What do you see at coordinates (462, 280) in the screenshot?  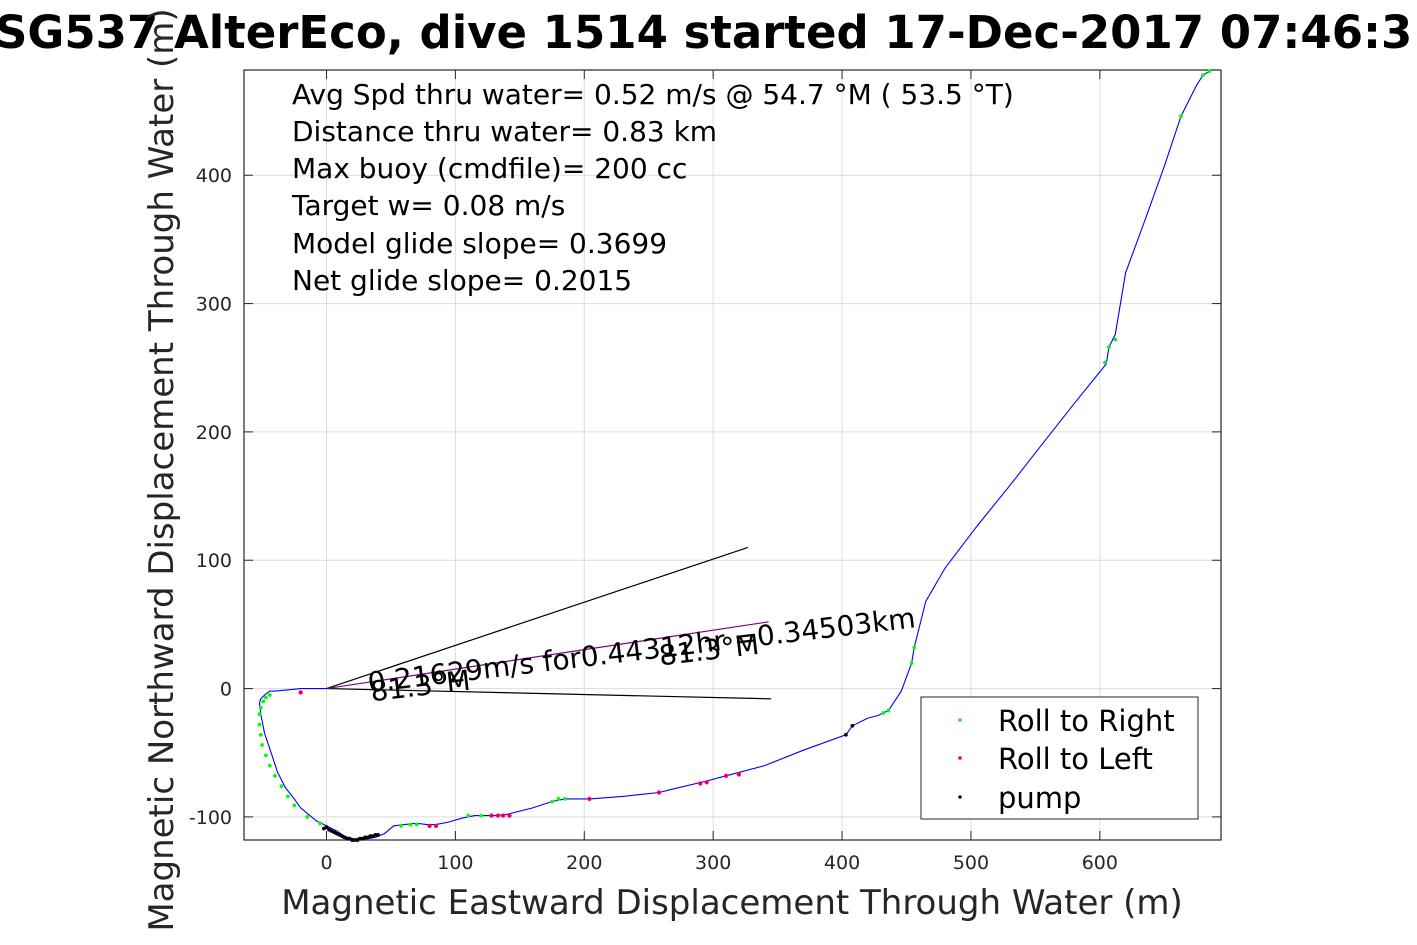 I see `info-line-net-glide: Net glide slope= 0.2015` at bounding box center [462, 280].